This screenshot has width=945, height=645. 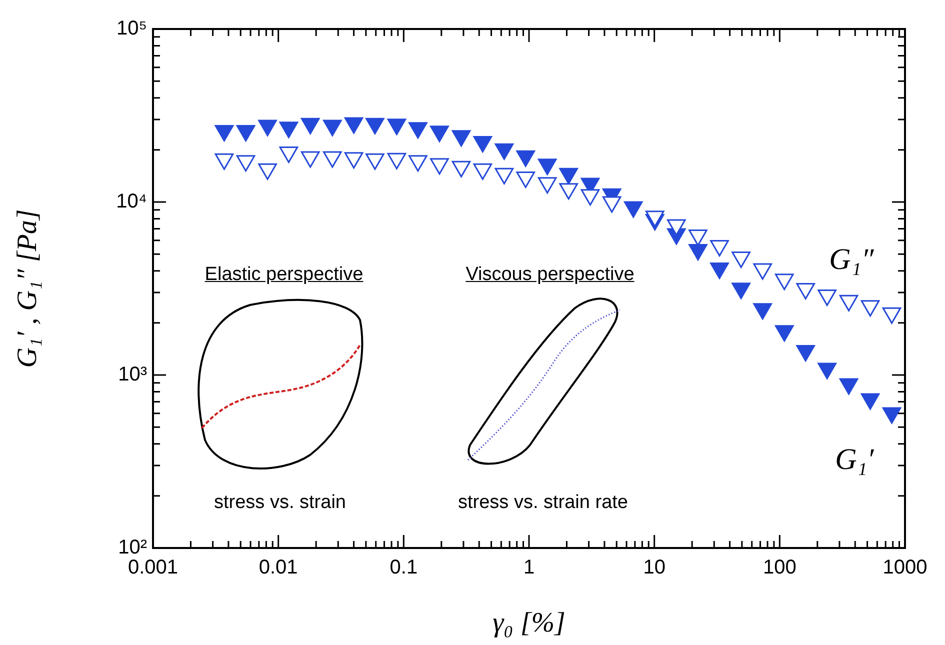 I want to click on y-axis-title: G₁′ , G₁″ [Pa], so click(x=28, y=288).